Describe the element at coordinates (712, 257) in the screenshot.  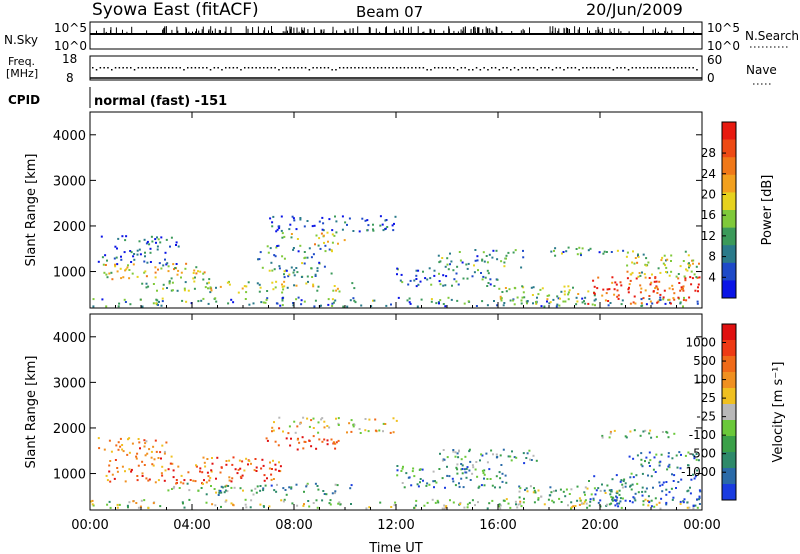
I see `colorbar-tick-label: 8` at that location.